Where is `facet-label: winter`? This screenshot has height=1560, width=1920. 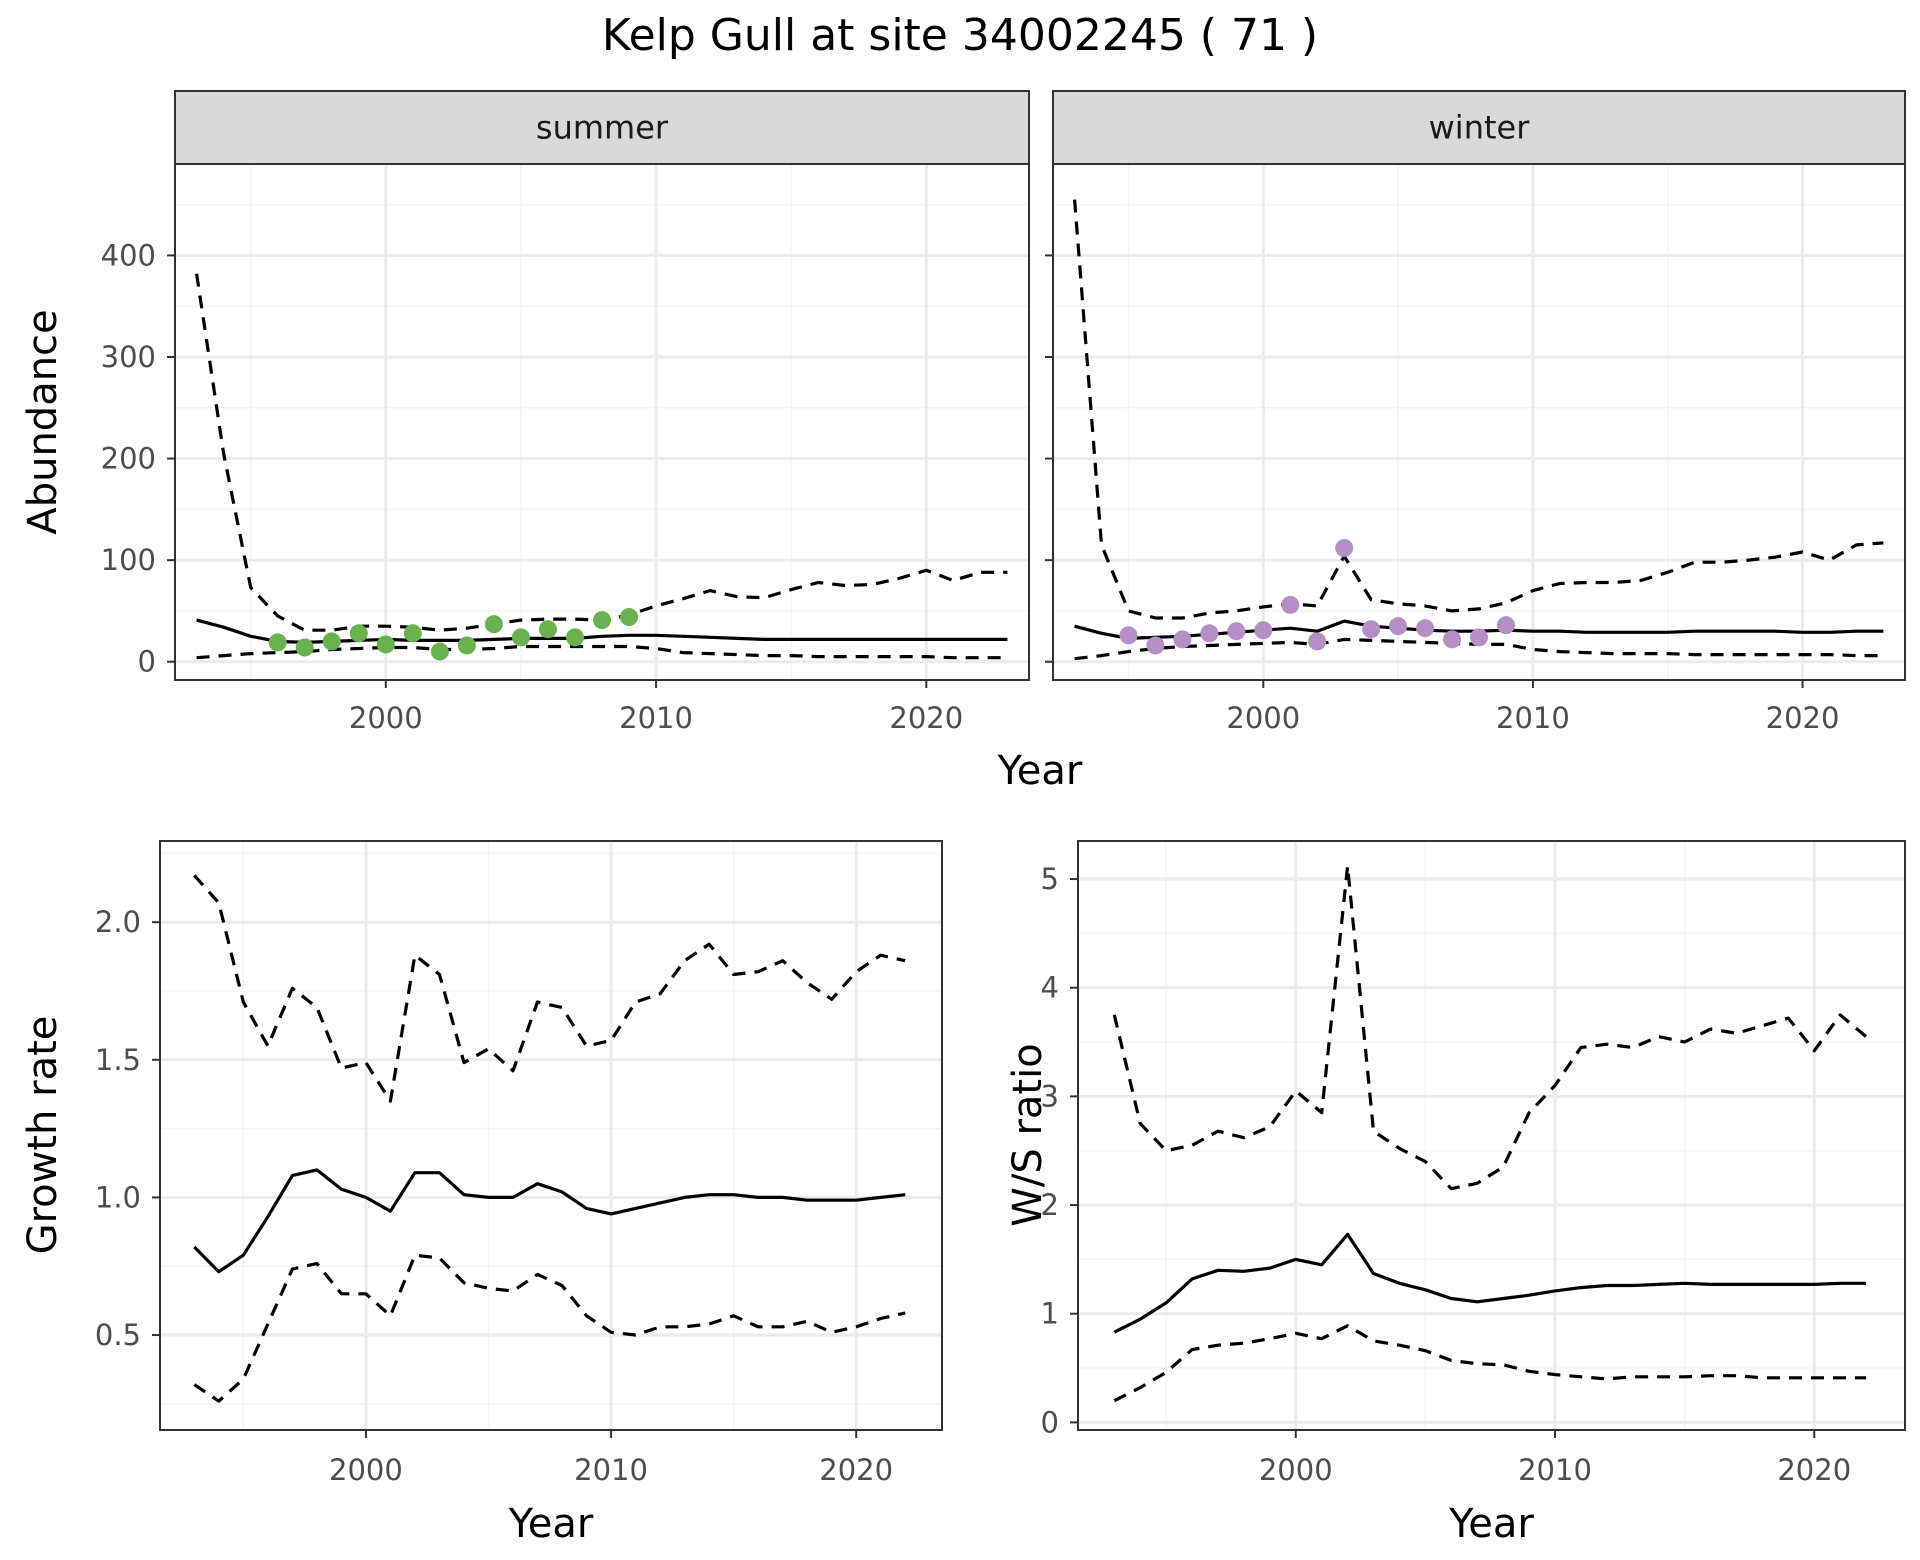
facet-label: winter is located at coordinates (1480, 128).